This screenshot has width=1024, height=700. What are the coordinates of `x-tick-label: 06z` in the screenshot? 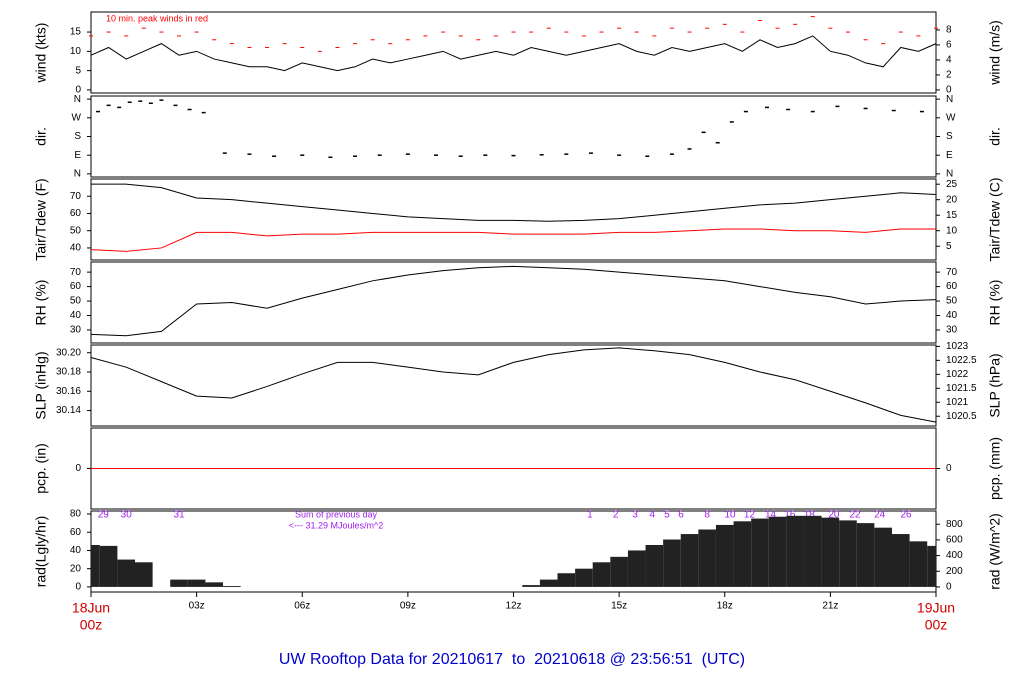 It's located at (302, 606).